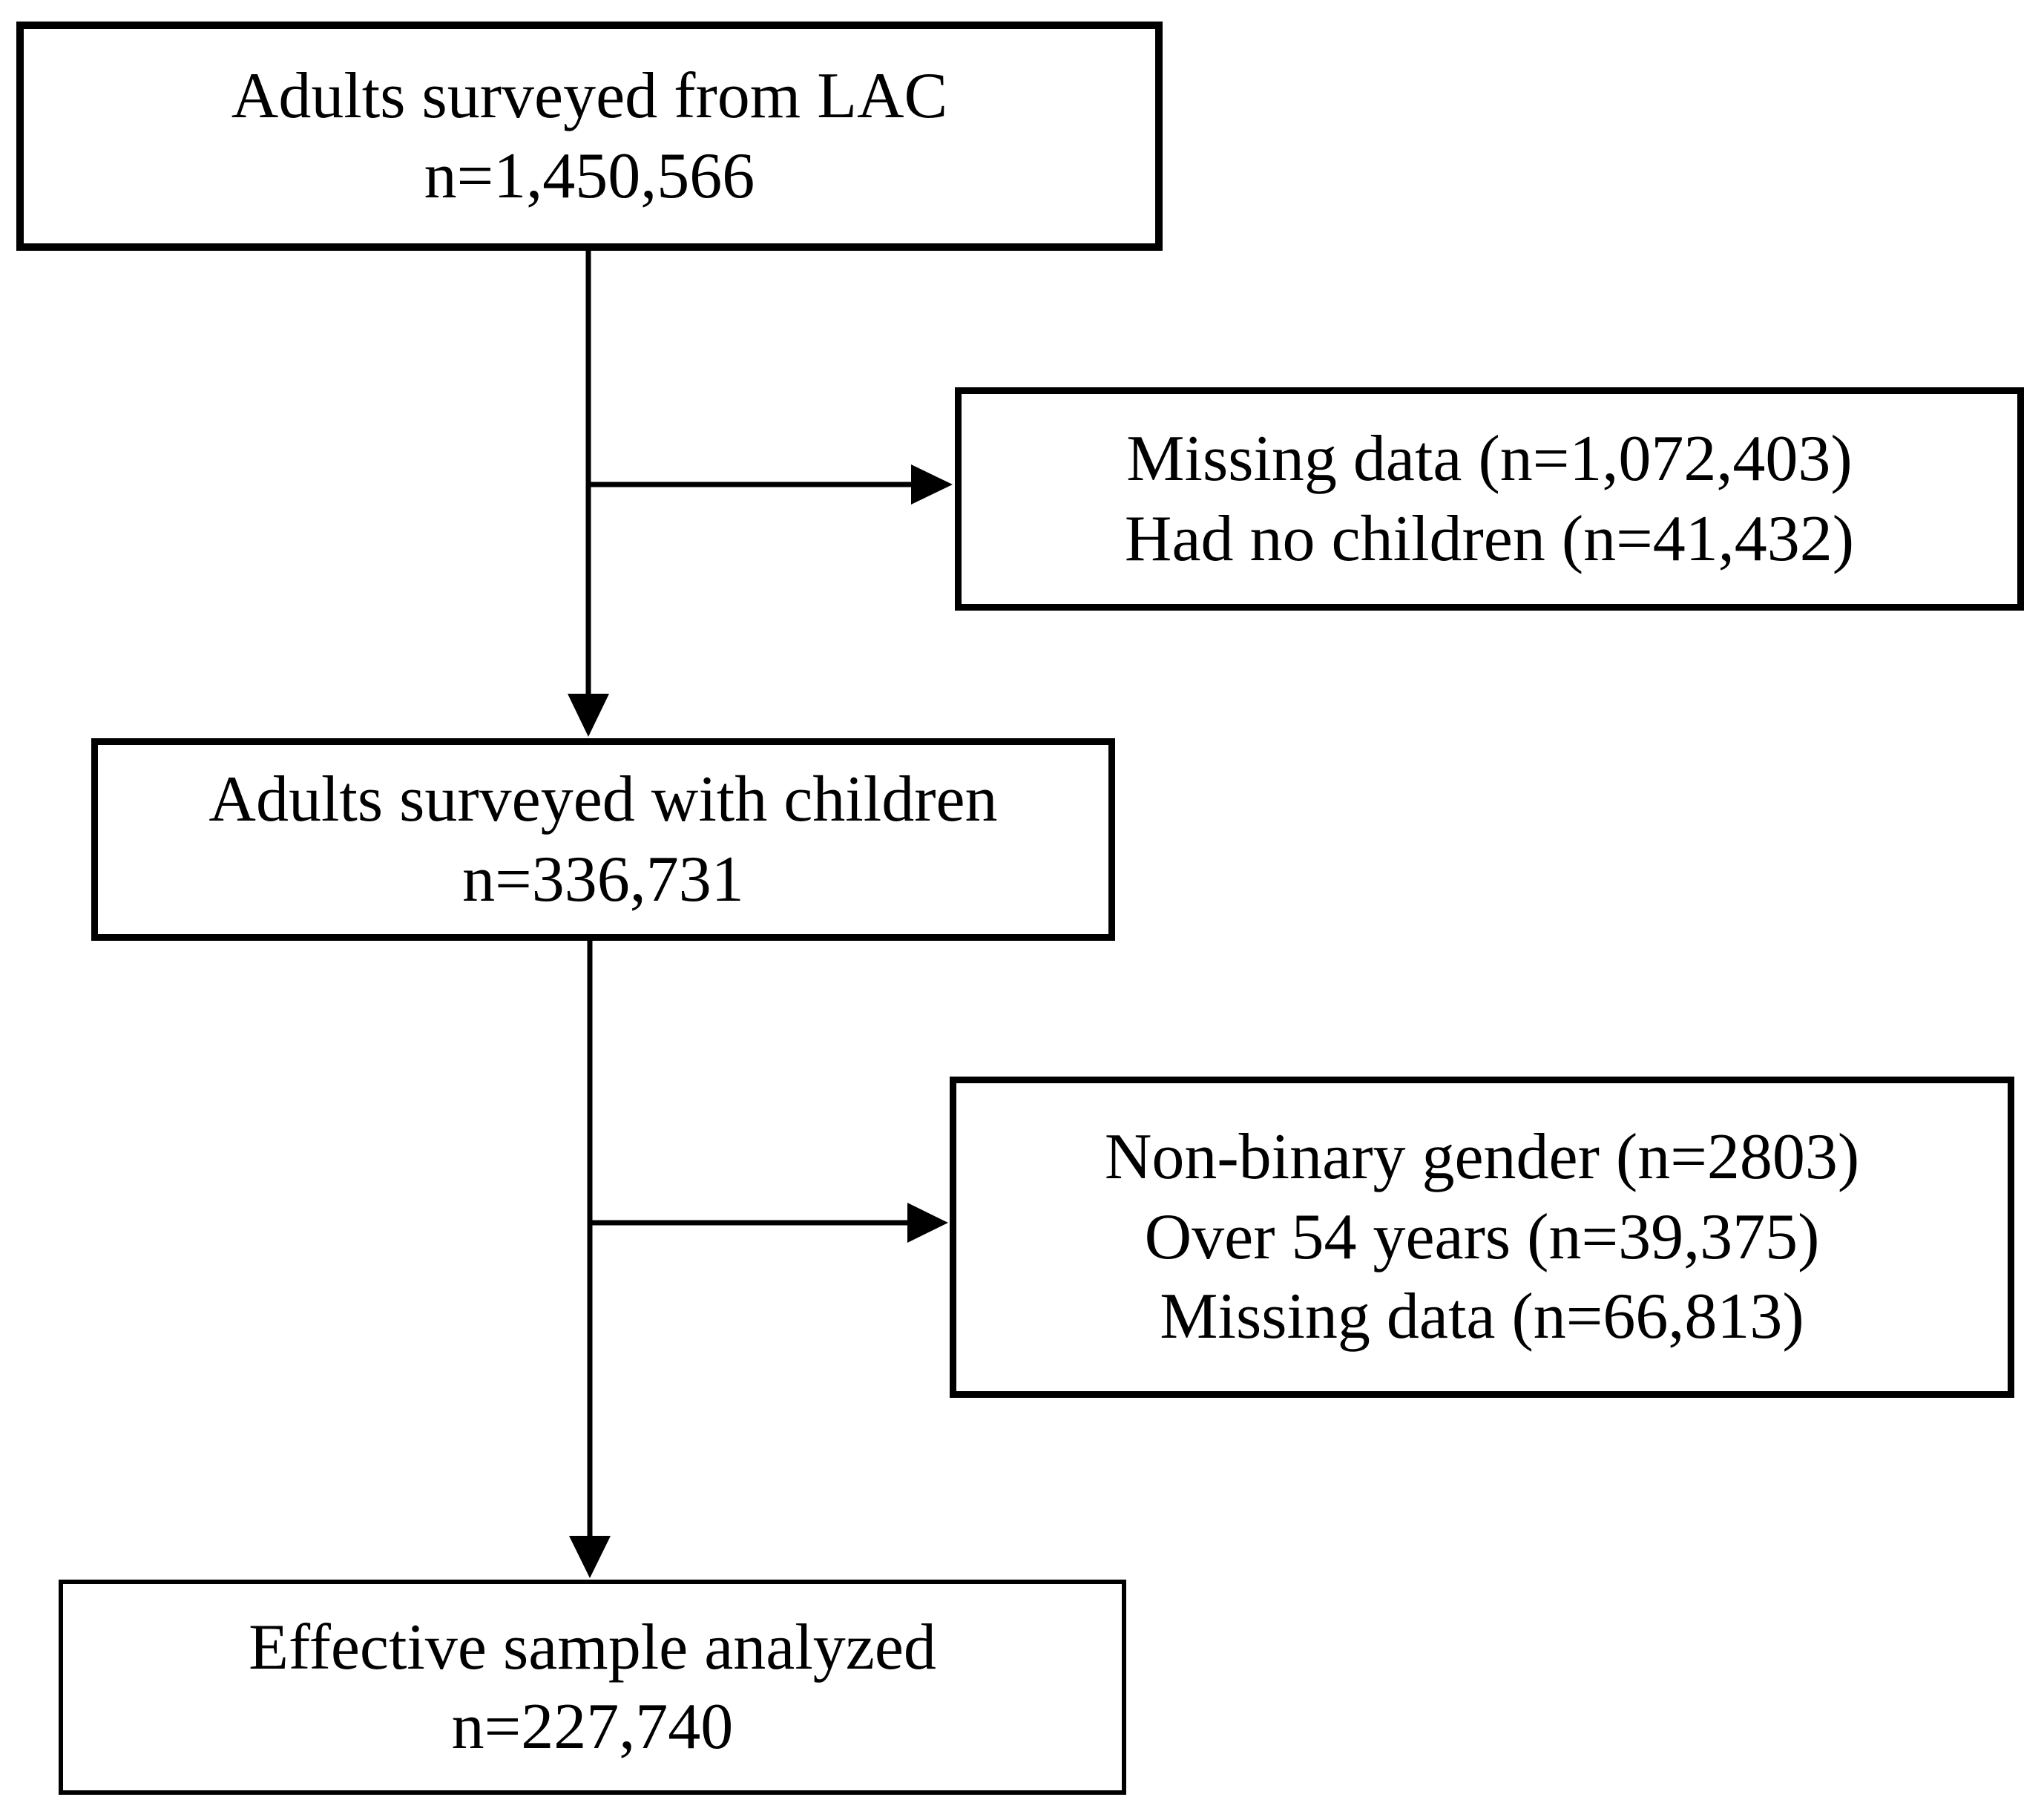  Describe the element at coordinates (603, 840) in the screenshot. I see `node-with-children: Adults surveyed with children n=336,731` at that location.